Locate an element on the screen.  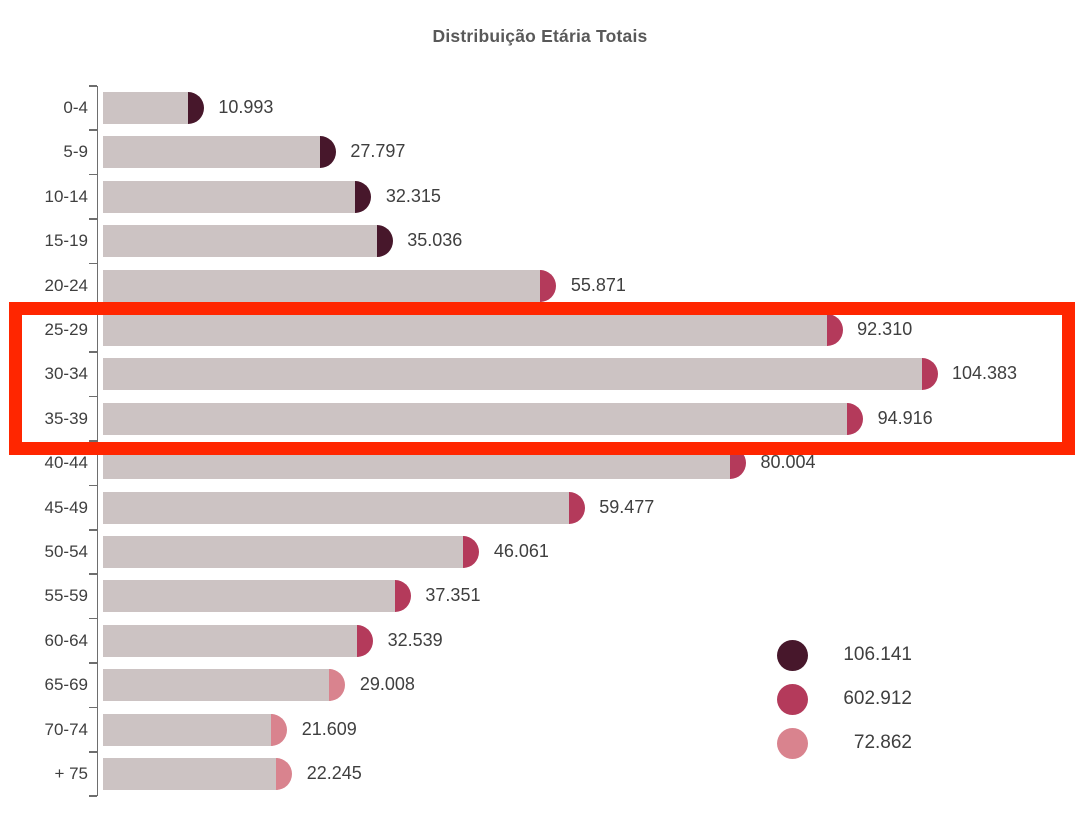
legend-item: 602.912 is located at coordinates (844, 699).